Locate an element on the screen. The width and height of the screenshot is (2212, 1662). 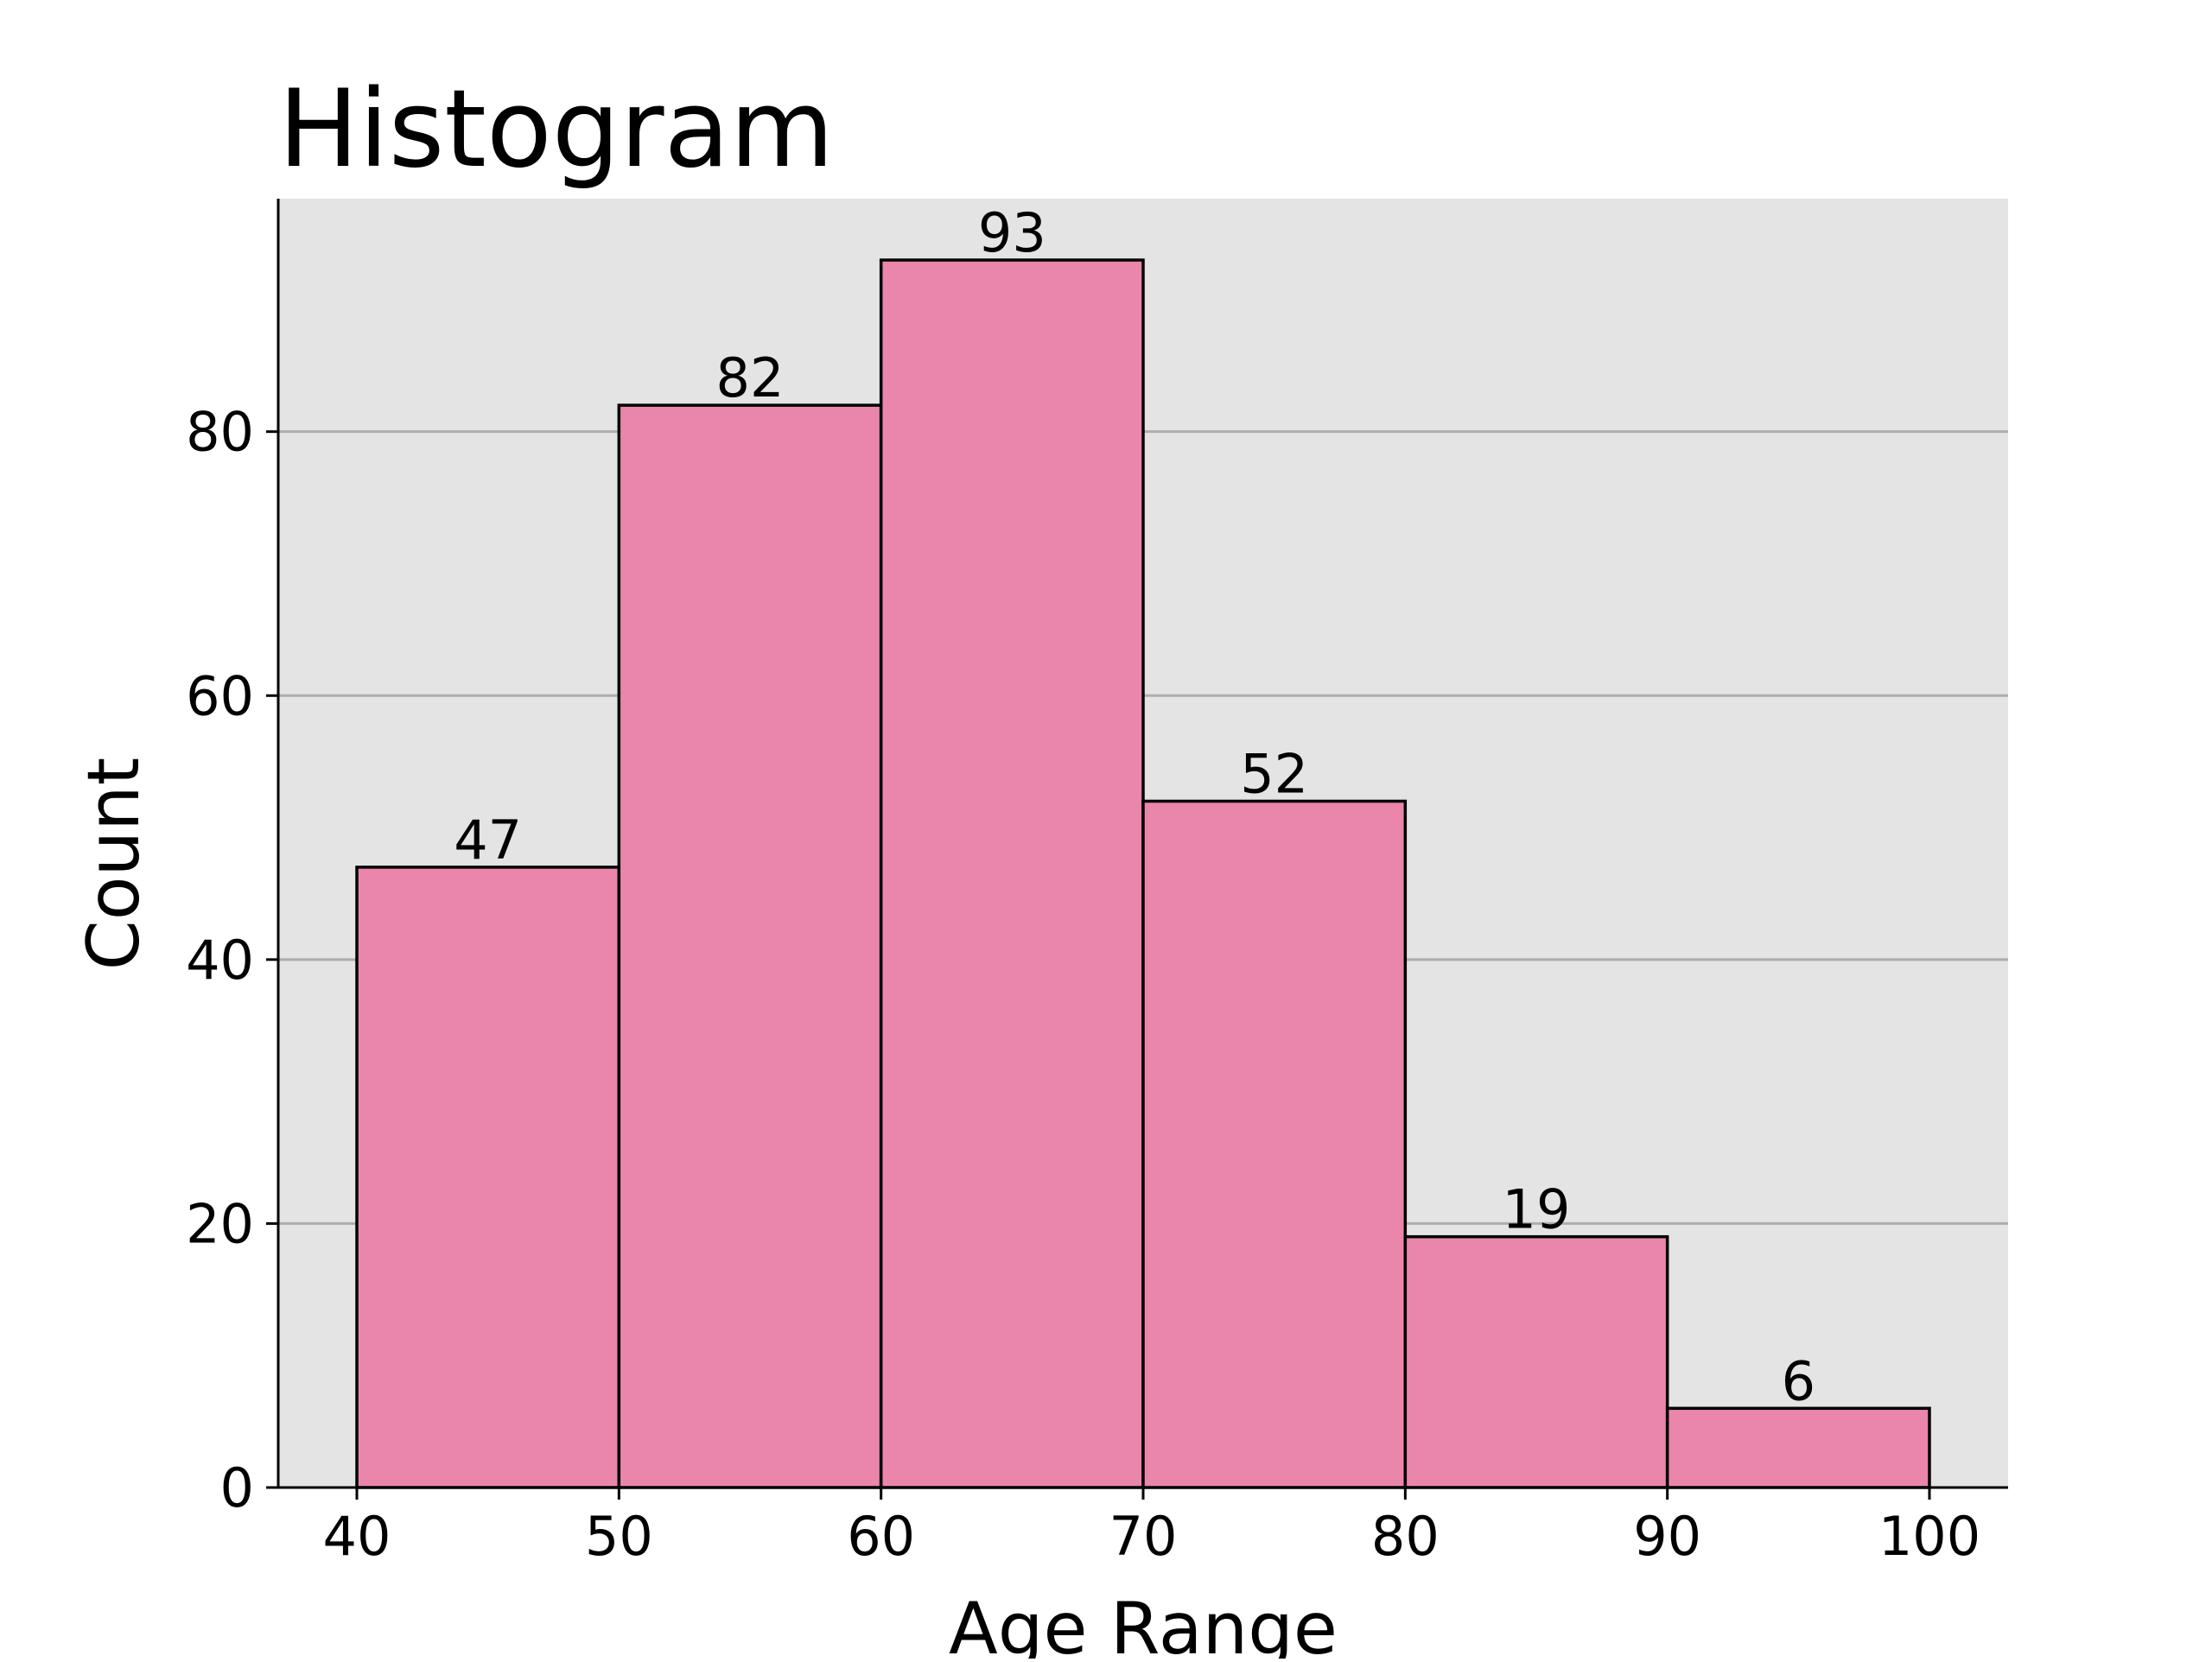
bar-value-label: 52 is located at coordinates (1274, 773).